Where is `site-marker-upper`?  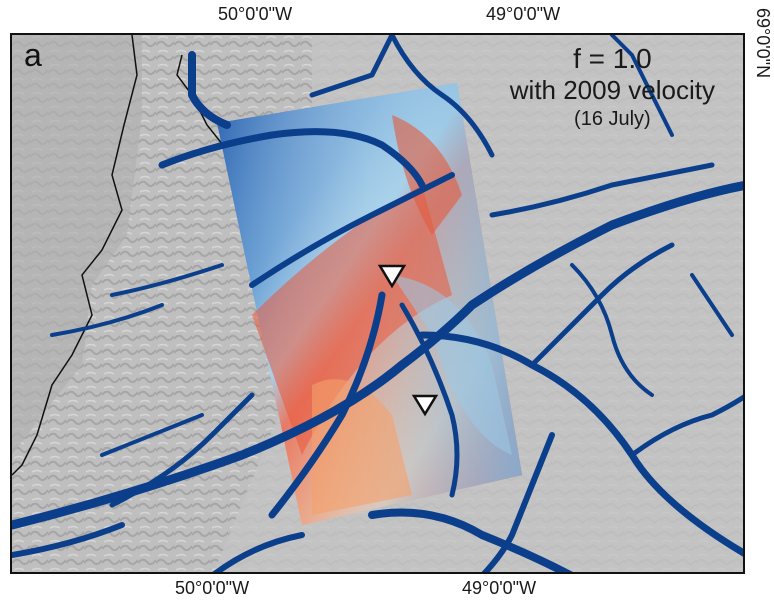
site-marker-upper is located at coordinates (392, 276).